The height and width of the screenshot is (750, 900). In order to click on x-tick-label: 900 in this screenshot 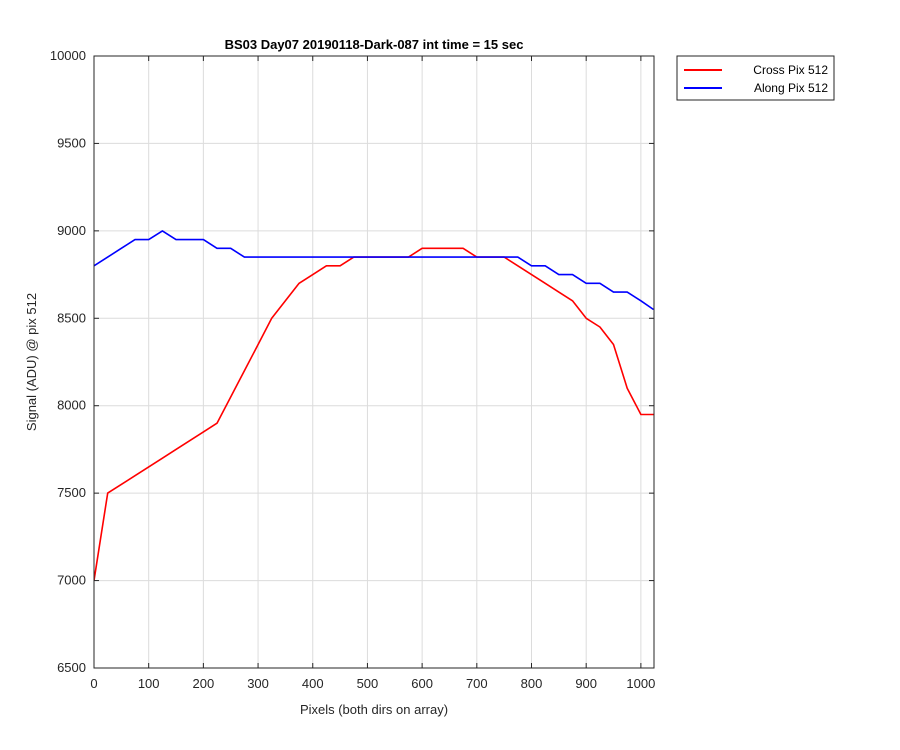, I will do `click(586, 683)`.